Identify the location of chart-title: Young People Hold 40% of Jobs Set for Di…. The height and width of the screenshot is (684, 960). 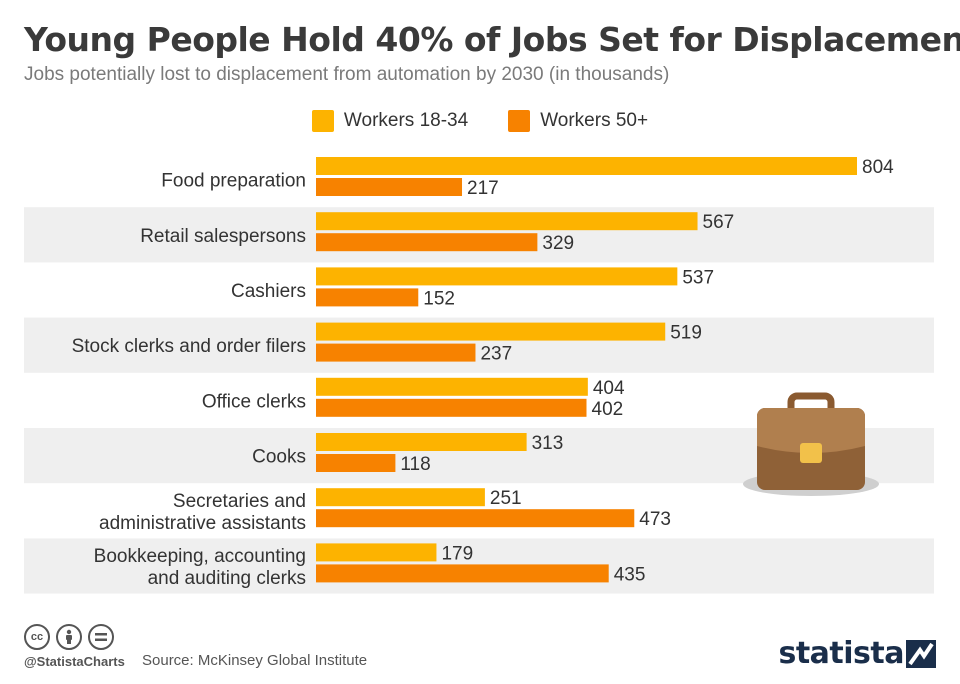
(492, 39).